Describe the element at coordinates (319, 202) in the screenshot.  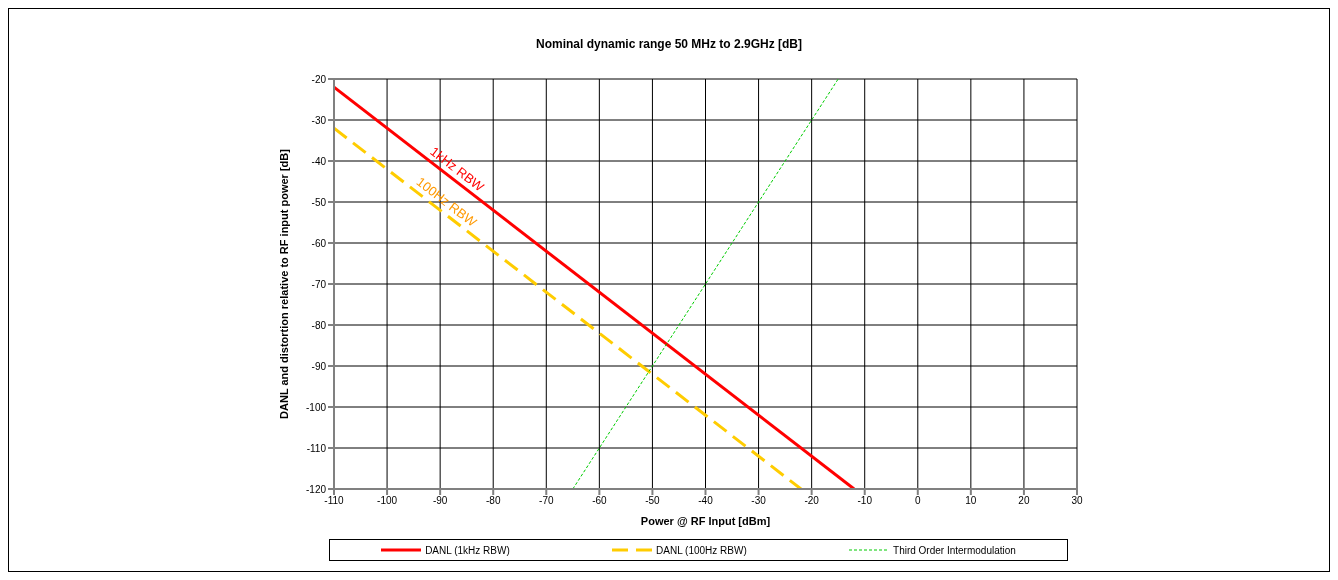
I see `y-tick-label: -50` at that location.